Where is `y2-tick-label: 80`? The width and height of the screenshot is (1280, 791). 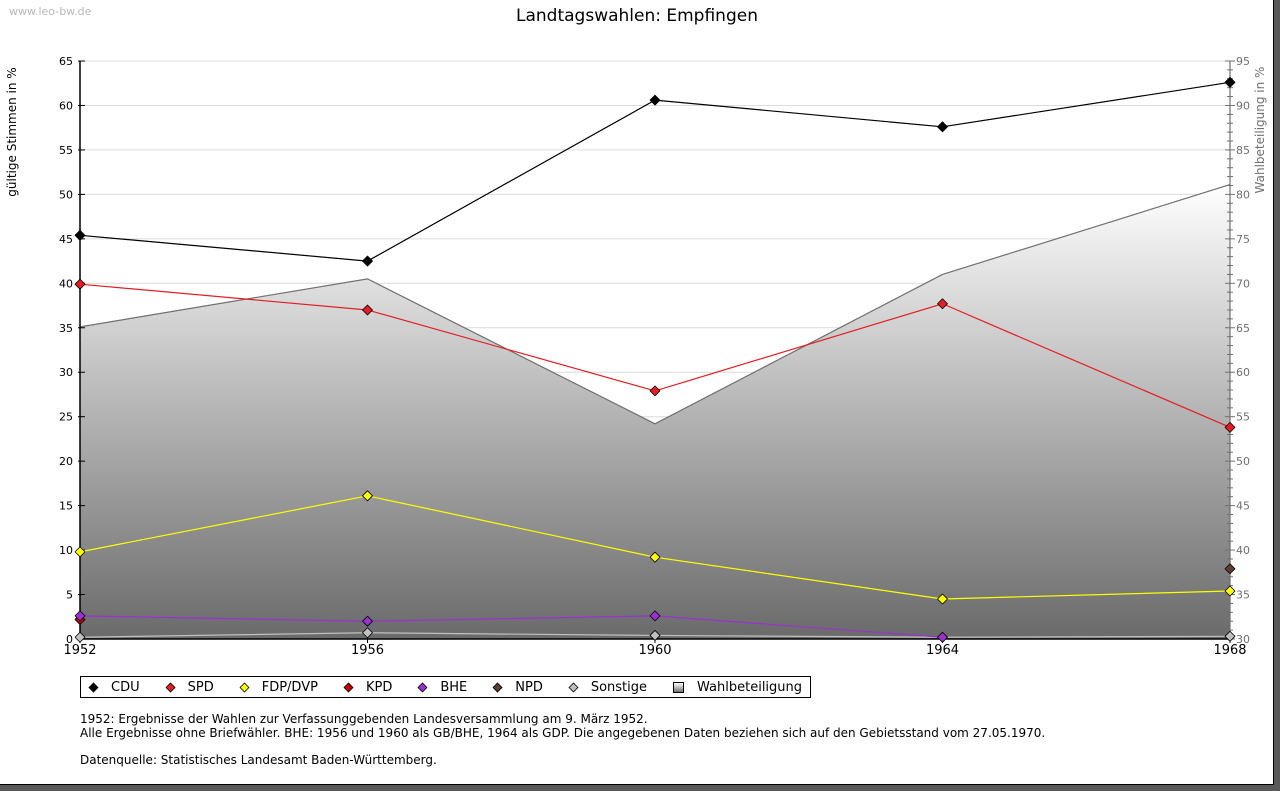
y2-tick-label: 80 is located at coordinates (1243, 194).